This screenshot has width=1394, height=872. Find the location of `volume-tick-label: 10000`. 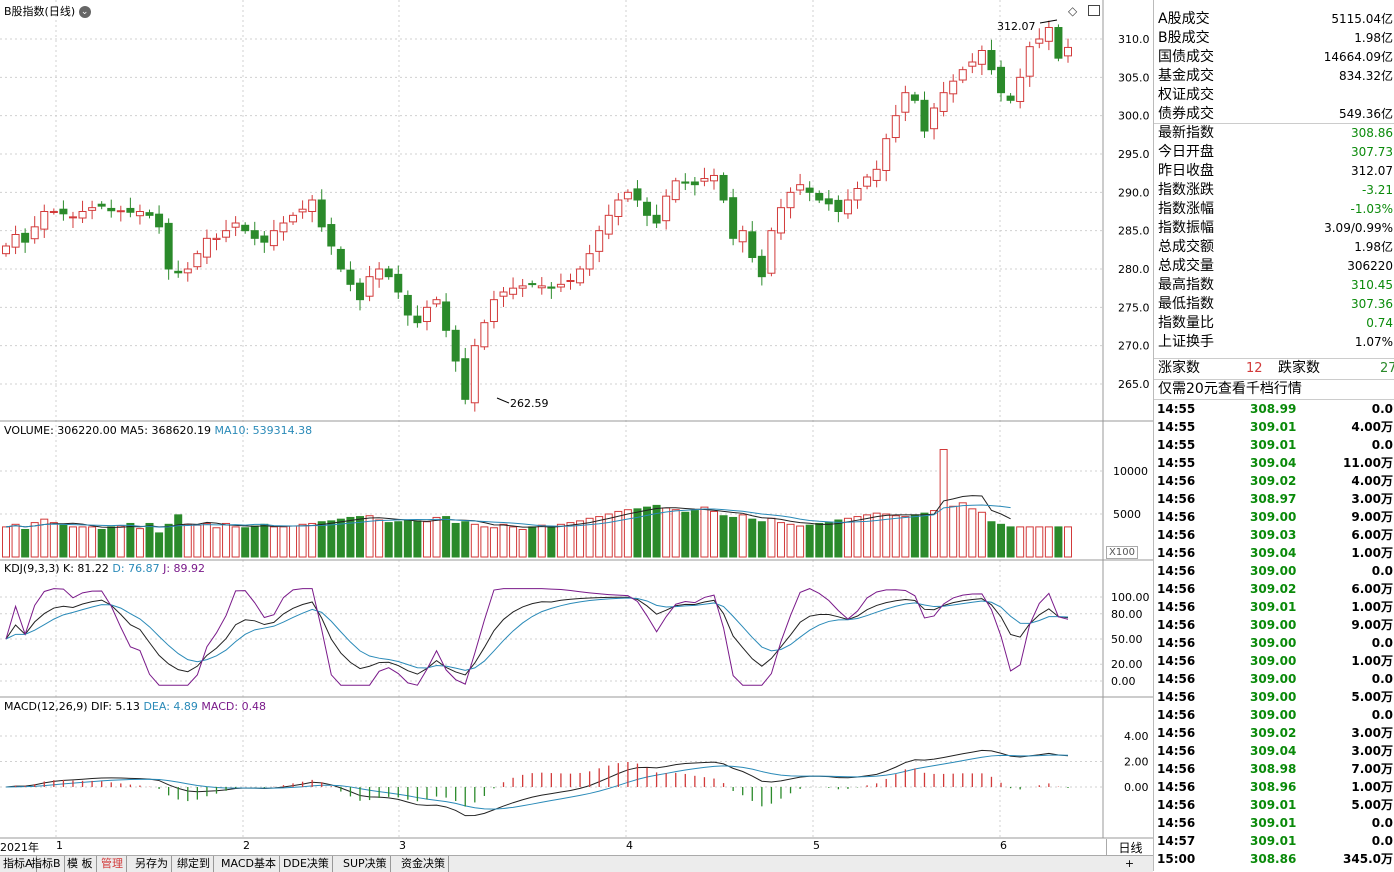

volume-tick-label: 10000 is located at coordinates (1130, 471).